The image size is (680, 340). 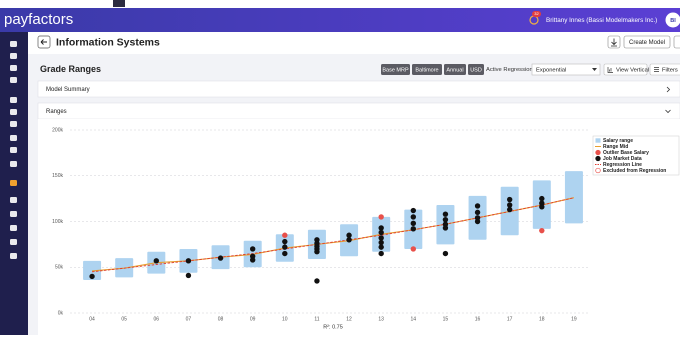 What do you see at coordinates (349, 319) in the screenshot?
I see `x-tick-label: 12` at bounding box center [349, 319].